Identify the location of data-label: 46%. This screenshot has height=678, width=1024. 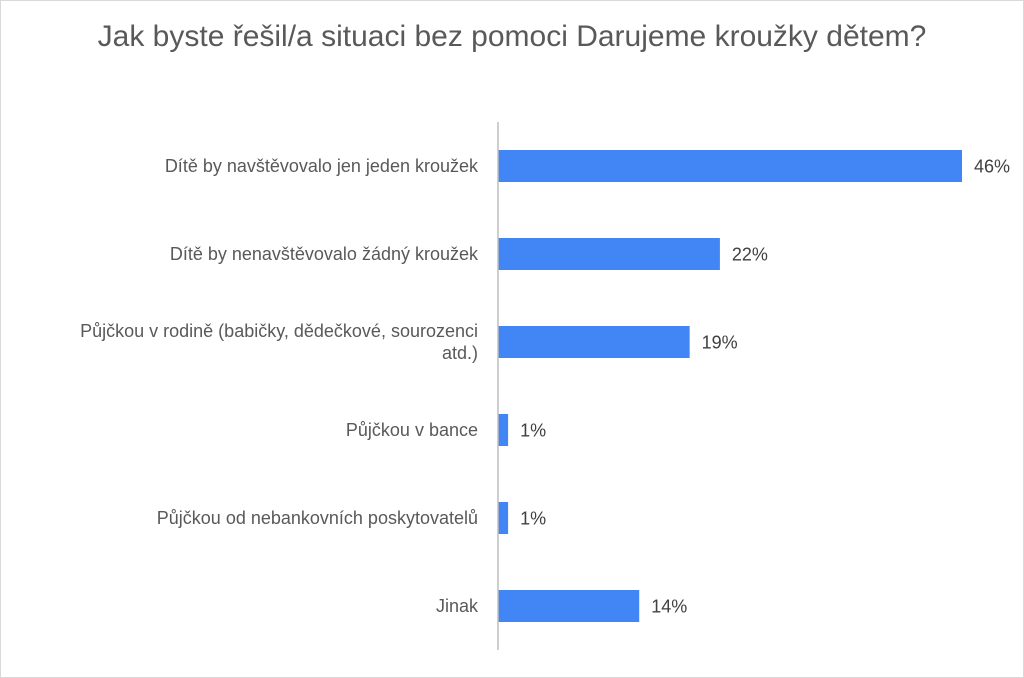
(992, 167).